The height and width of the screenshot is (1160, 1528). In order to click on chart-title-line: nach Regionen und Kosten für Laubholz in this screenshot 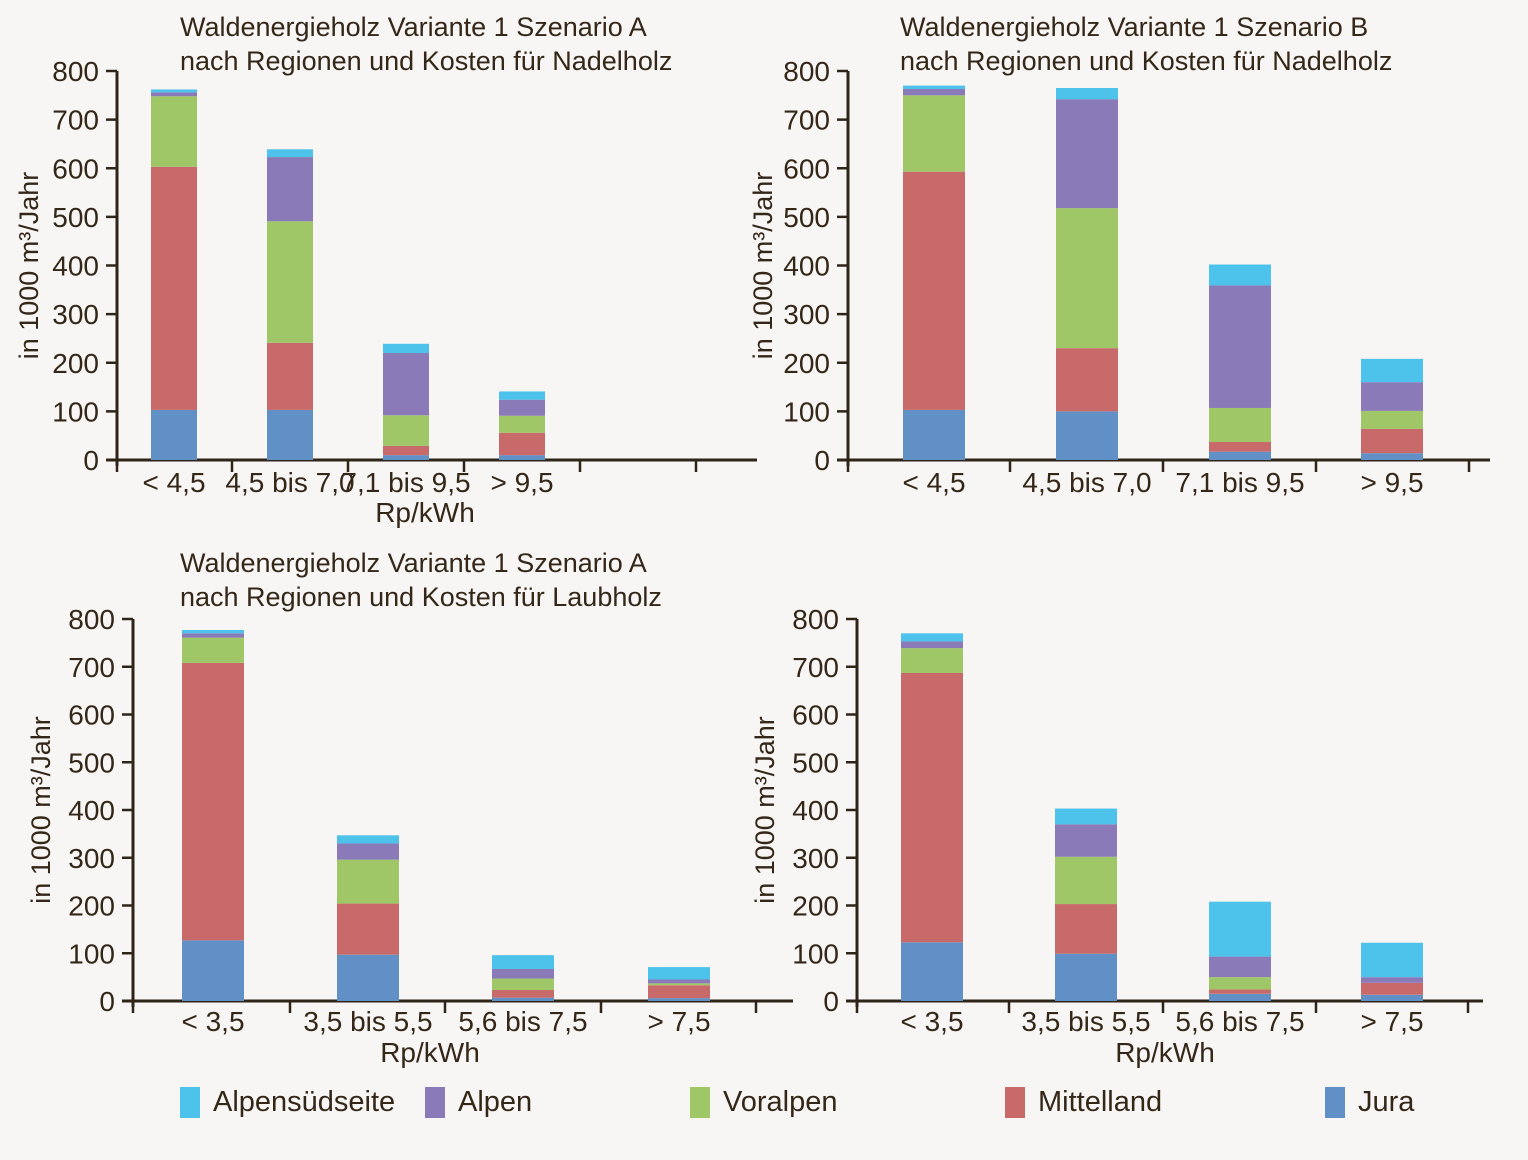, I will do `click(421, 597)`.